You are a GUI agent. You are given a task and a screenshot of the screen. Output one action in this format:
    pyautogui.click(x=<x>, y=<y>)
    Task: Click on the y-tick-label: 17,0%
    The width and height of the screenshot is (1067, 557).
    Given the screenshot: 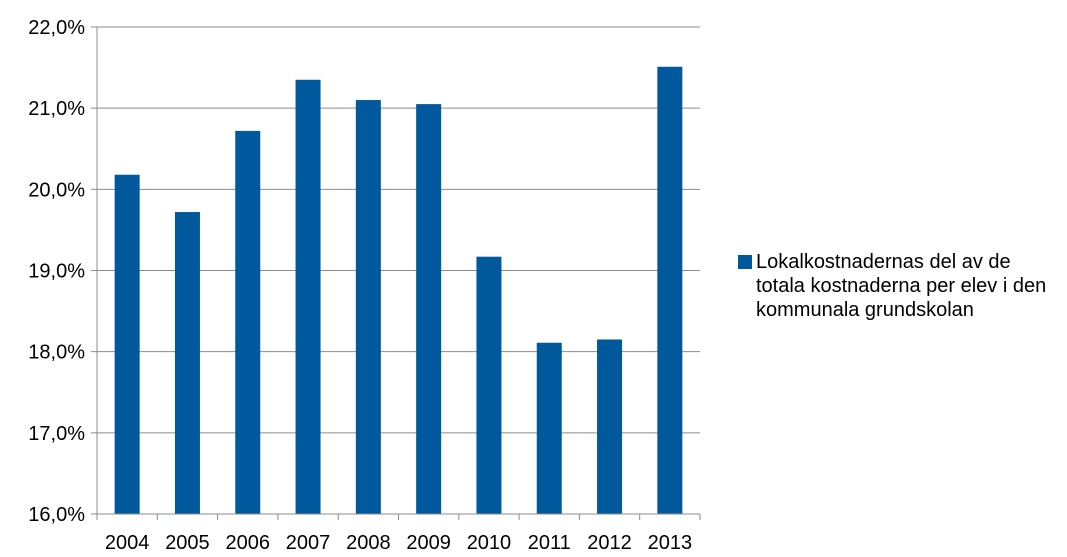 What is the action you would take?
    pyautogui.click(x=56, y=434)
    